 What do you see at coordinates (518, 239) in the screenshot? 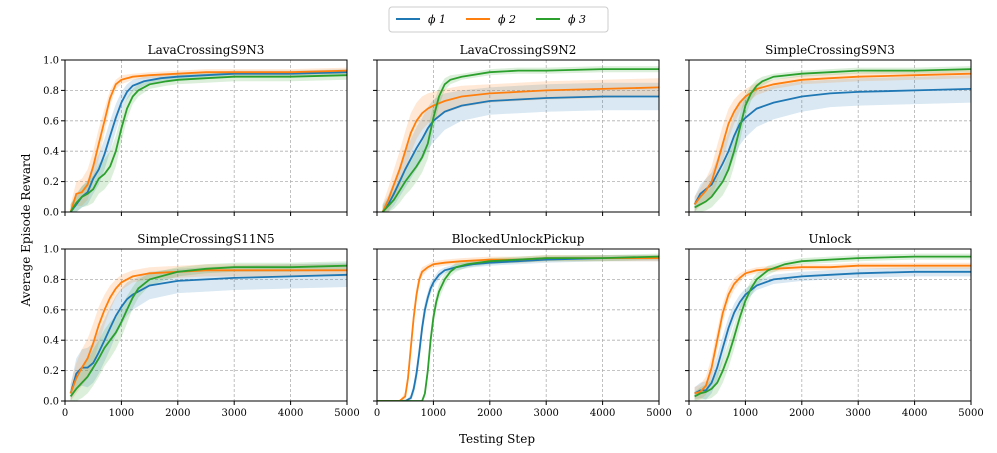
I see `panel-title: BlockedUnlockPickup` at bounding box center [518, 239].